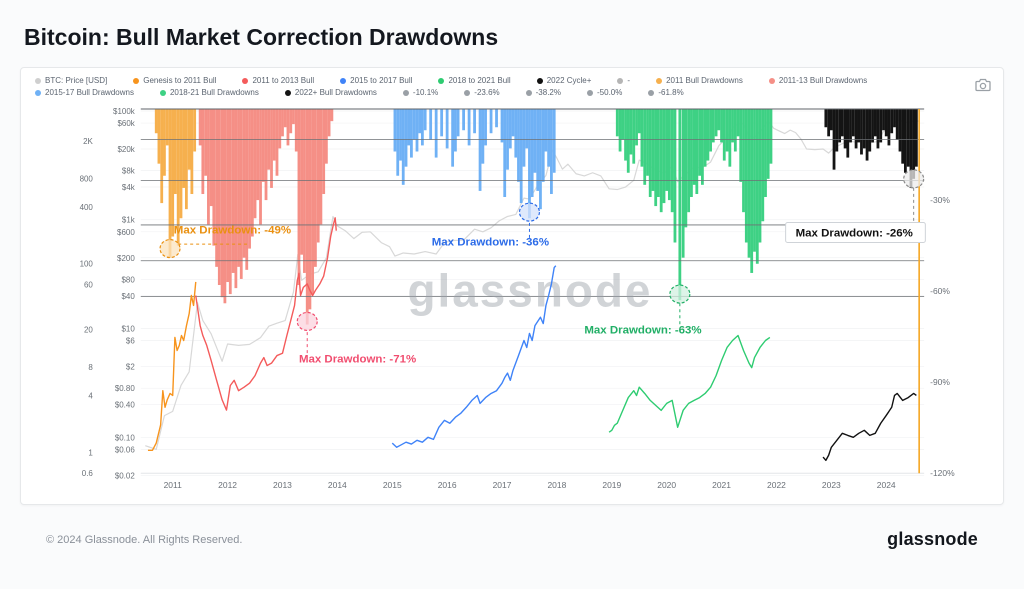 This screenshot has width=1024, height=589. Describe the element at coordinates (130, 341) in the screenshot. I see `price-axis-label: $6` at that location.